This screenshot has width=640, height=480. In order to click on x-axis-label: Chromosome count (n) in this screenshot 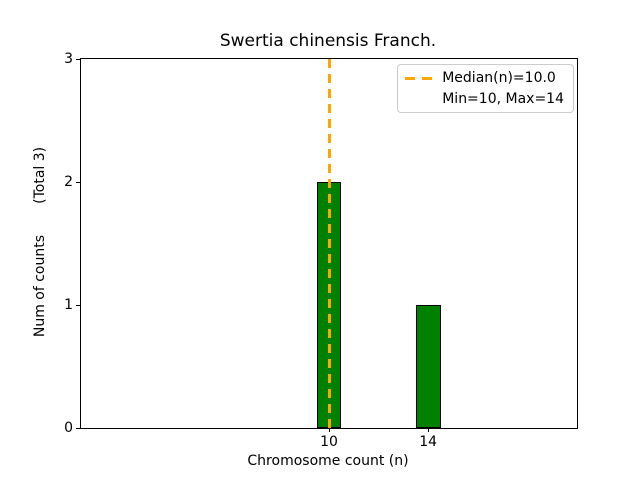, I will do `click(328, 461)`.